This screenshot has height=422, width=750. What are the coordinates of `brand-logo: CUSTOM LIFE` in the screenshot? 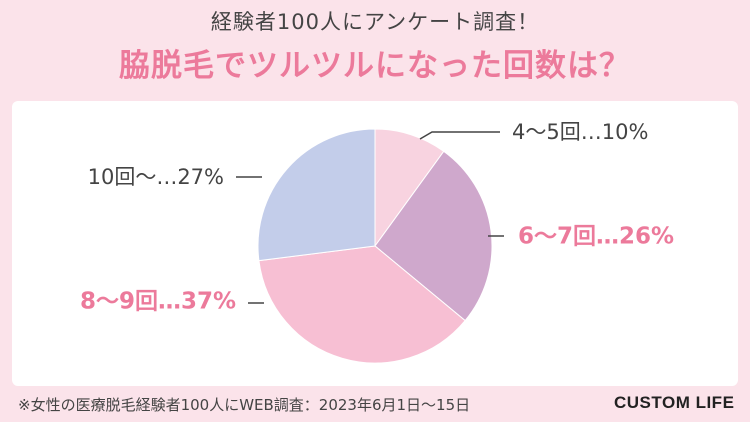 It's located at (674, 402).